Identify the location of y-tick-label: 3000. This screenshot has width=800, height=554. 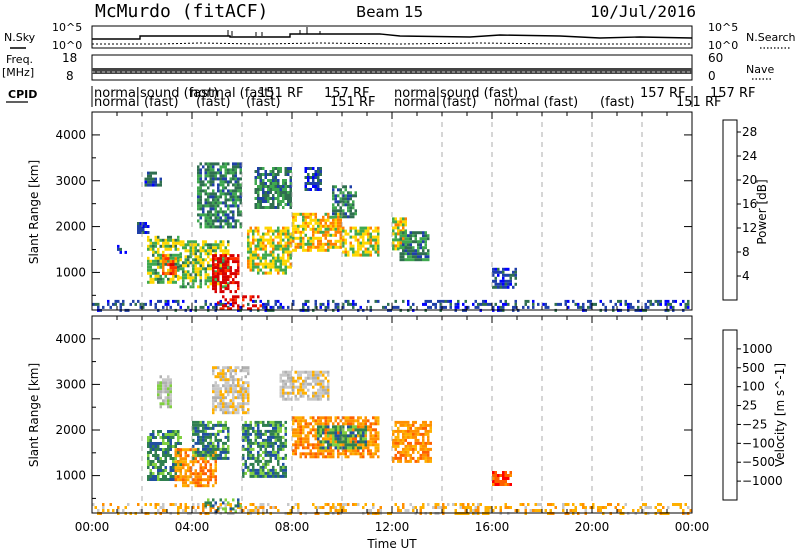
(70, 384).